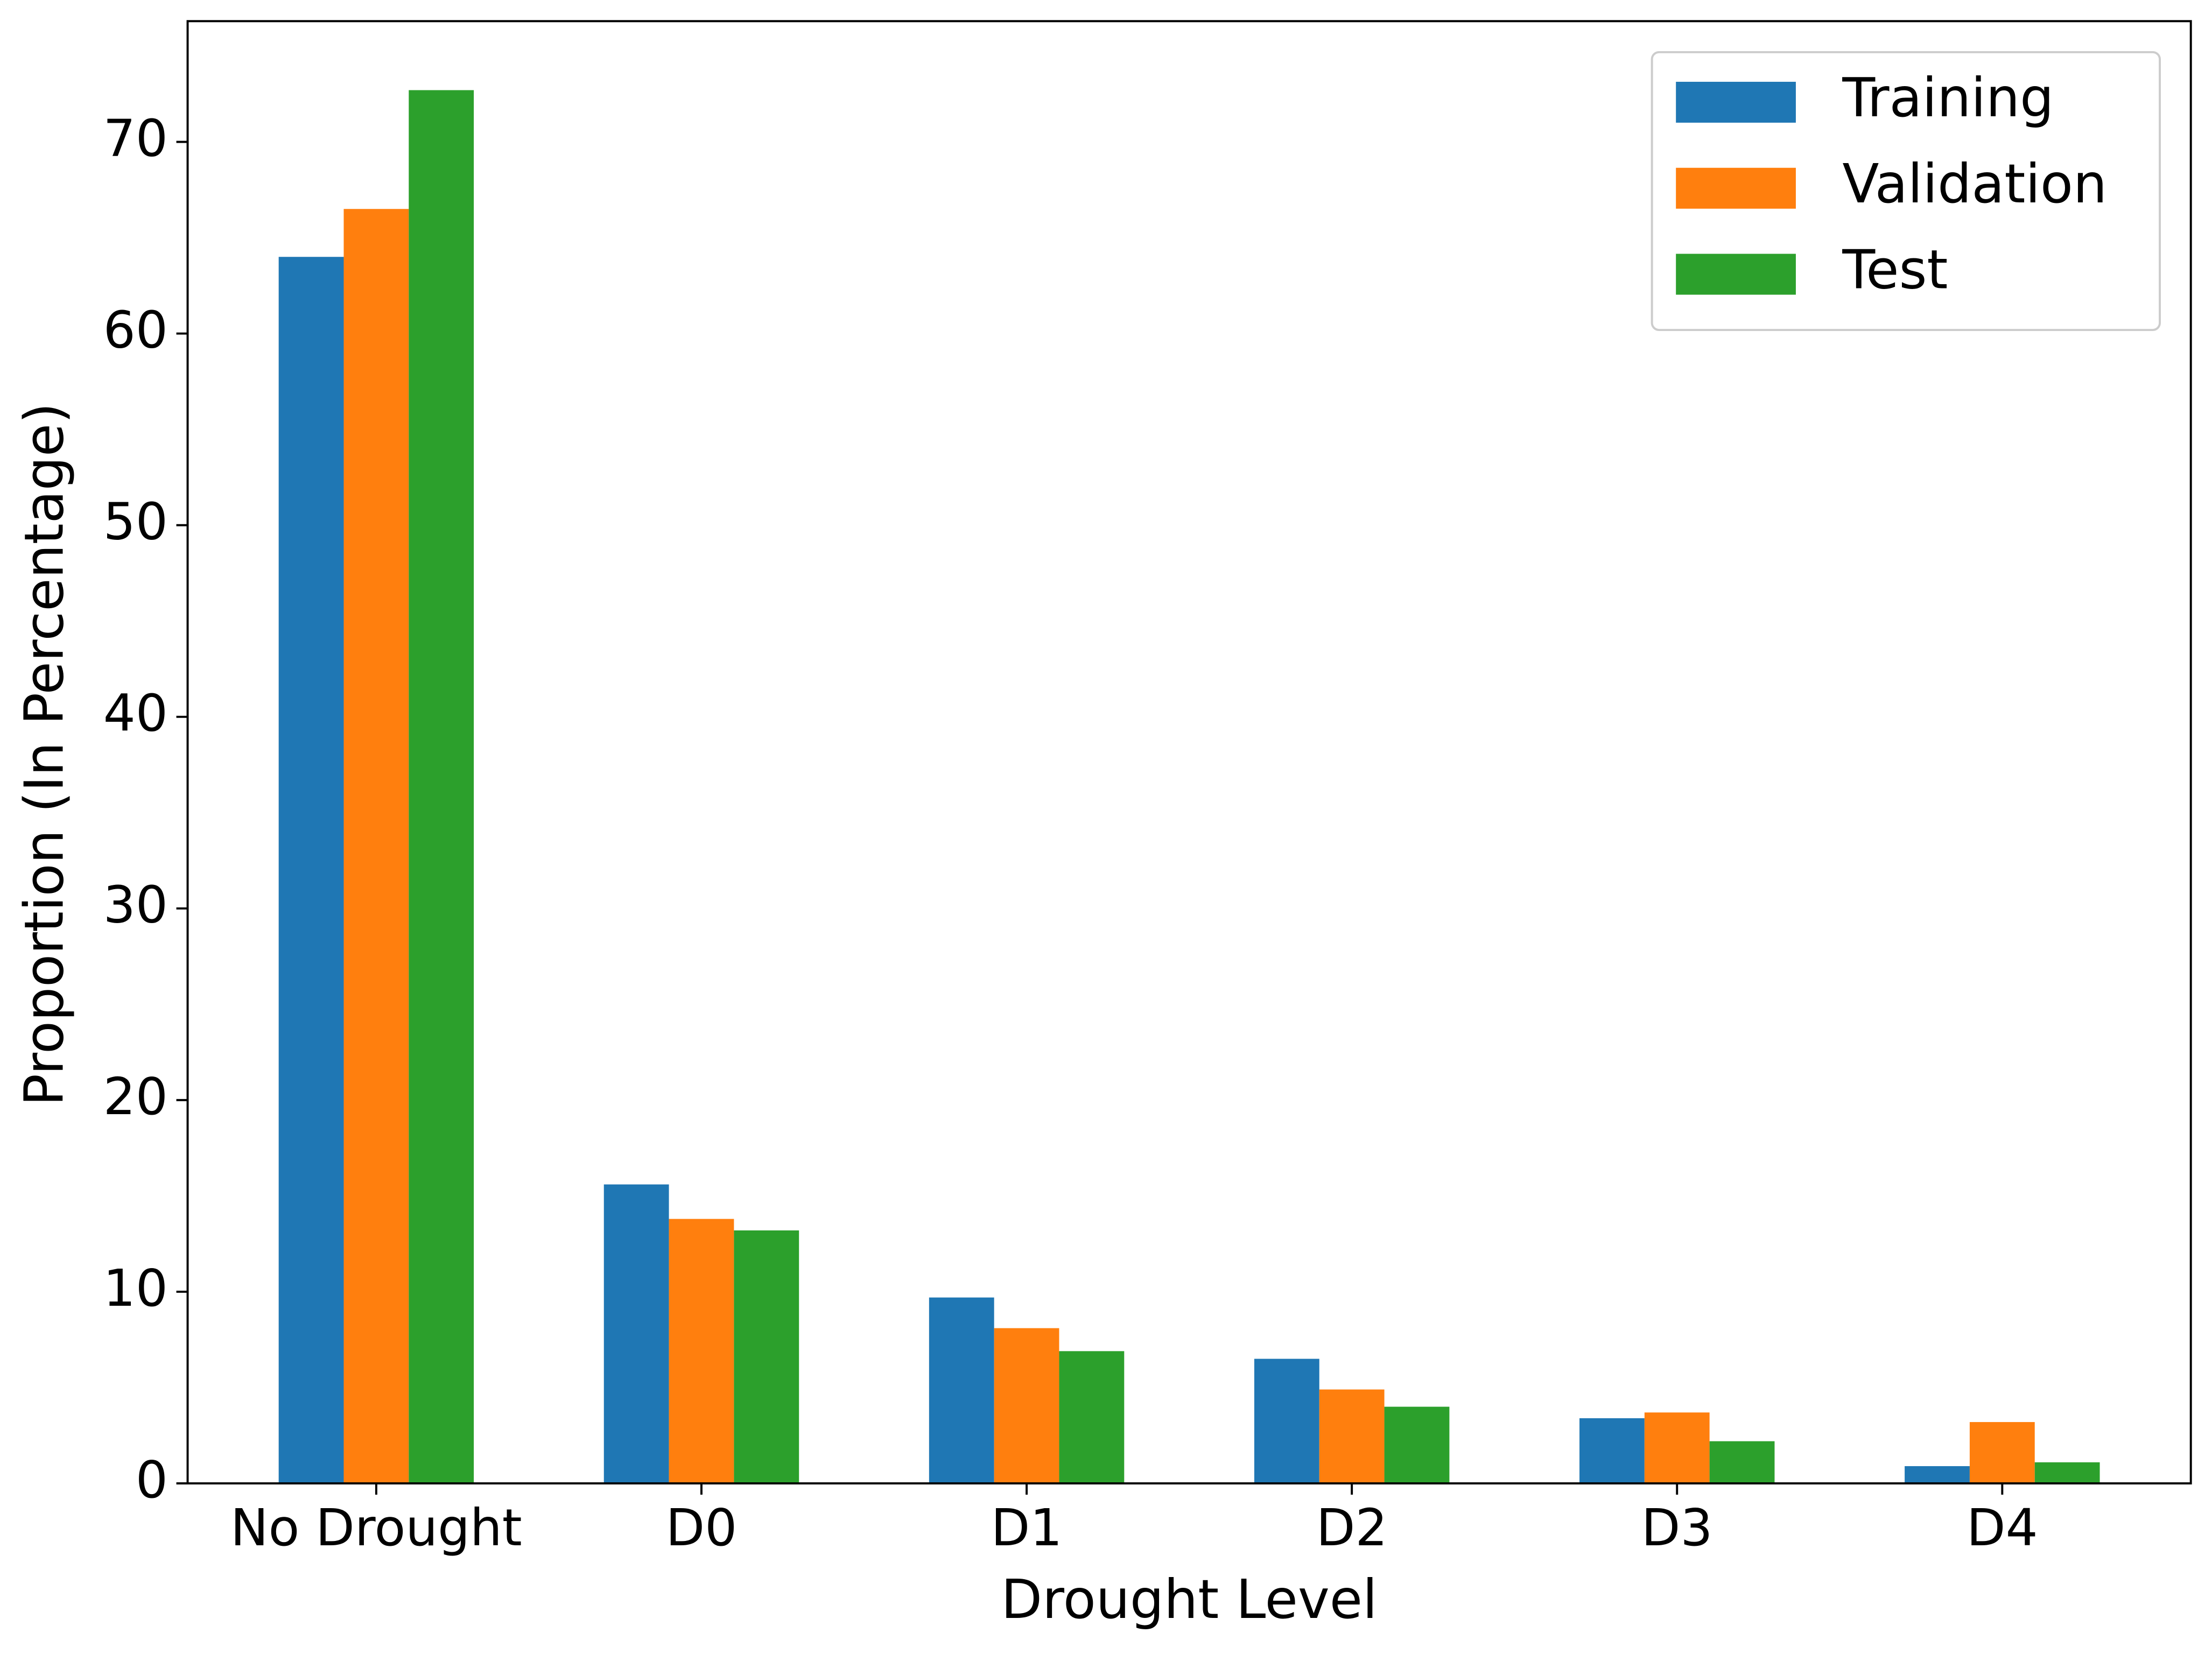  Describe the element at coordinates (1974, 184) in the screenshot. I see `legend-label: Validation` at that location.